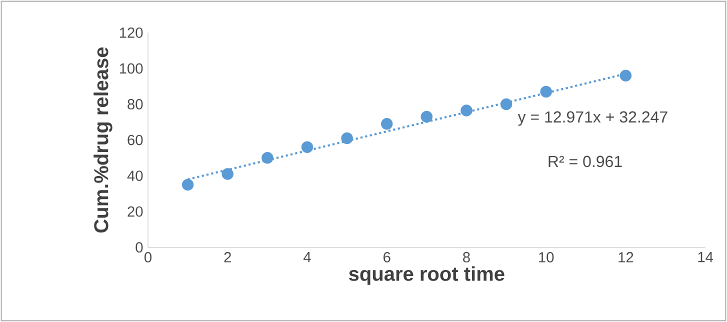  What do you see at coordinates (387, 257) in the screenshot?
I see `x-tick-label: 6` at bounding box center [387, 257].